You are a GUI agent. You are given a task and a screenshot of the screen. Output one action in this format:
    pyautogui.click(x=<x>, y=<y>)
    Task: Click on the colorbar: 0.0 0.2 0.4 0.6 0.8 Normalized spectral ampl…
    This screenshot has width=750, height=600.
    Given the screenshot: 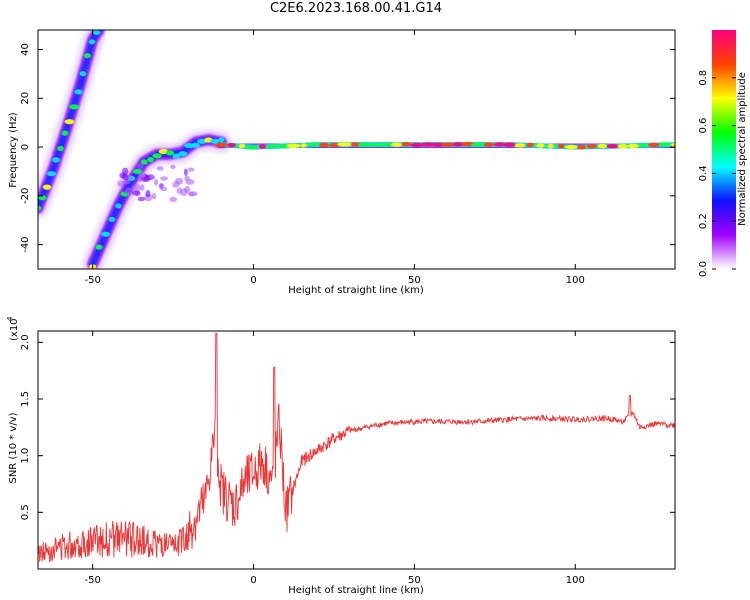 What is the action you would take?
    pyautogui.click(x=723, y=153)
    